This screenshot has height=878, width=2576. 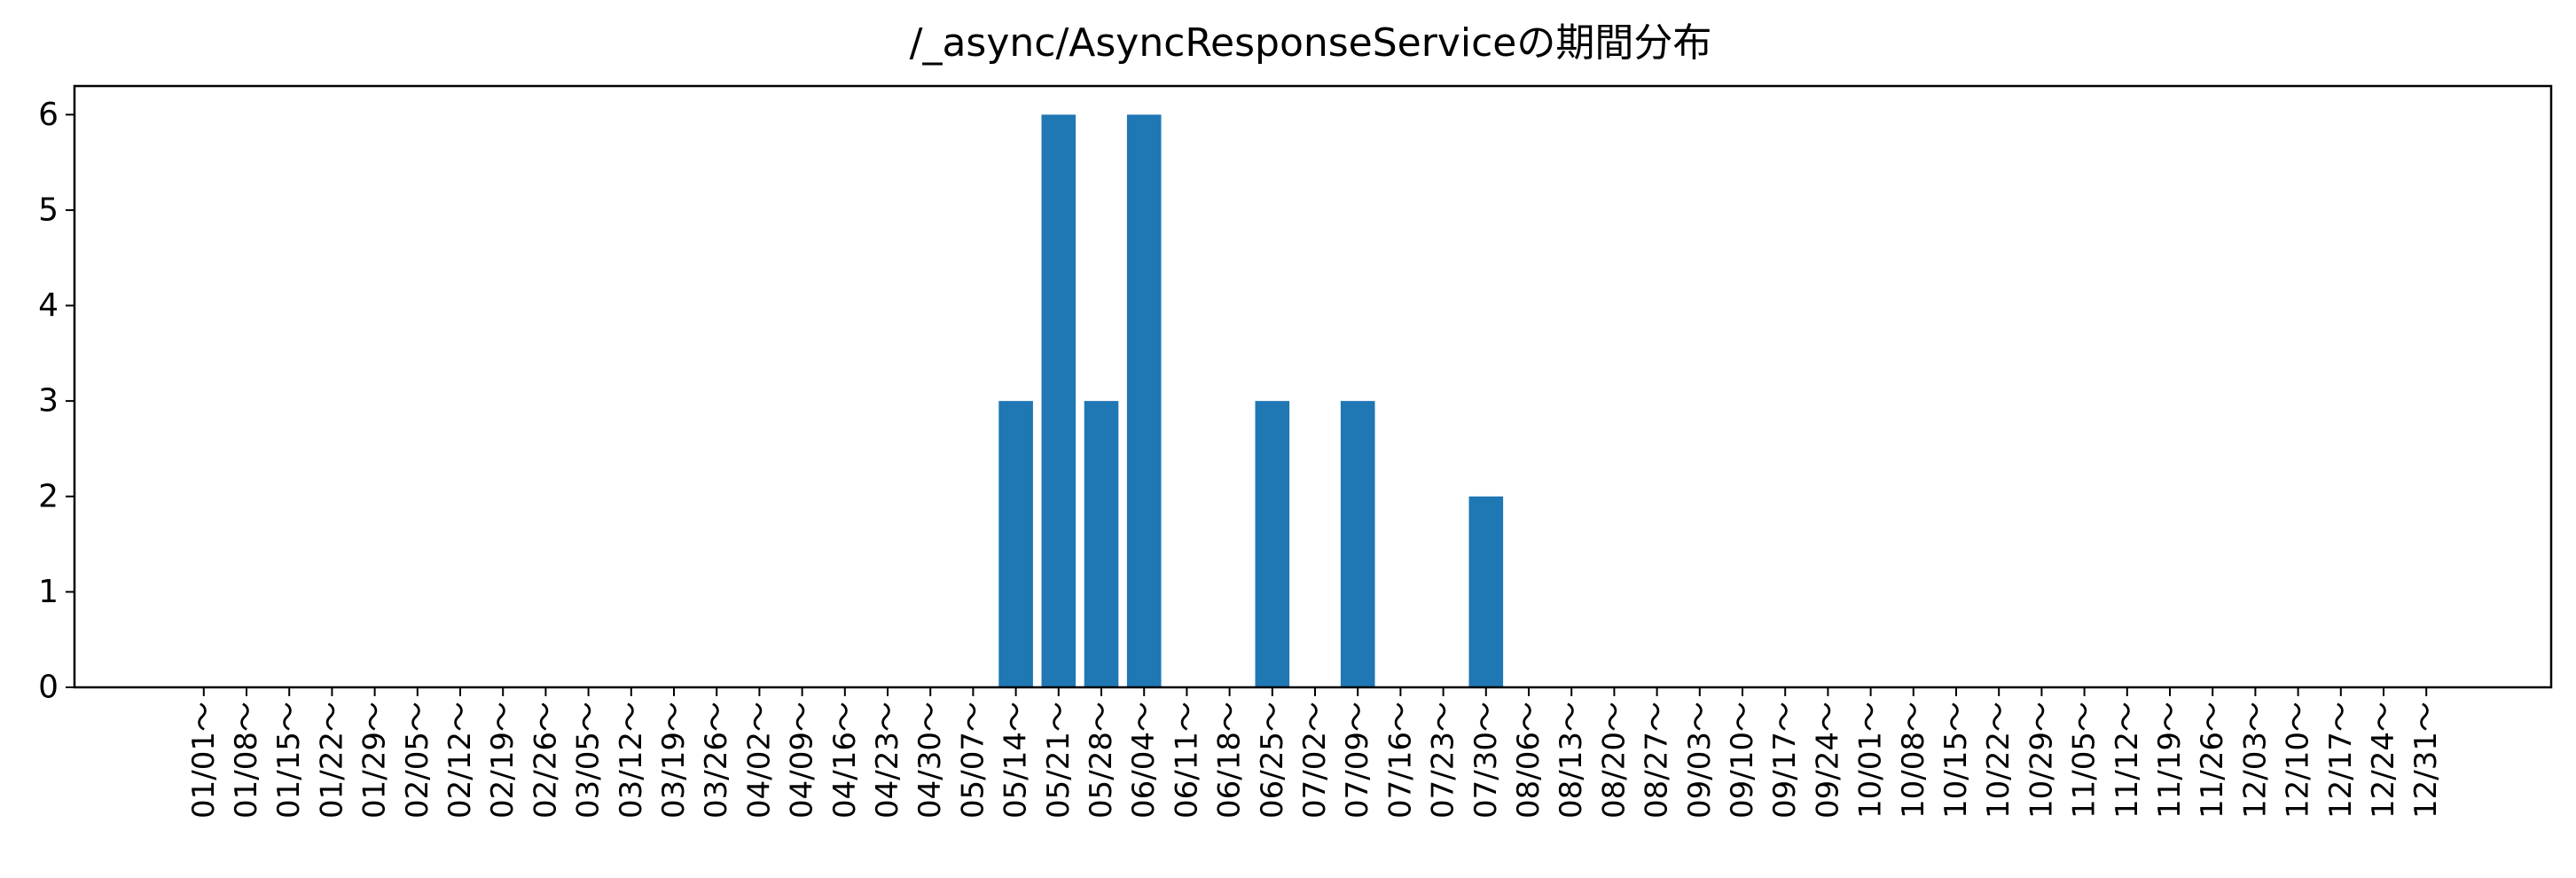 I want to click on x-tick-label: 04/16～, so click(x=845, y=761).